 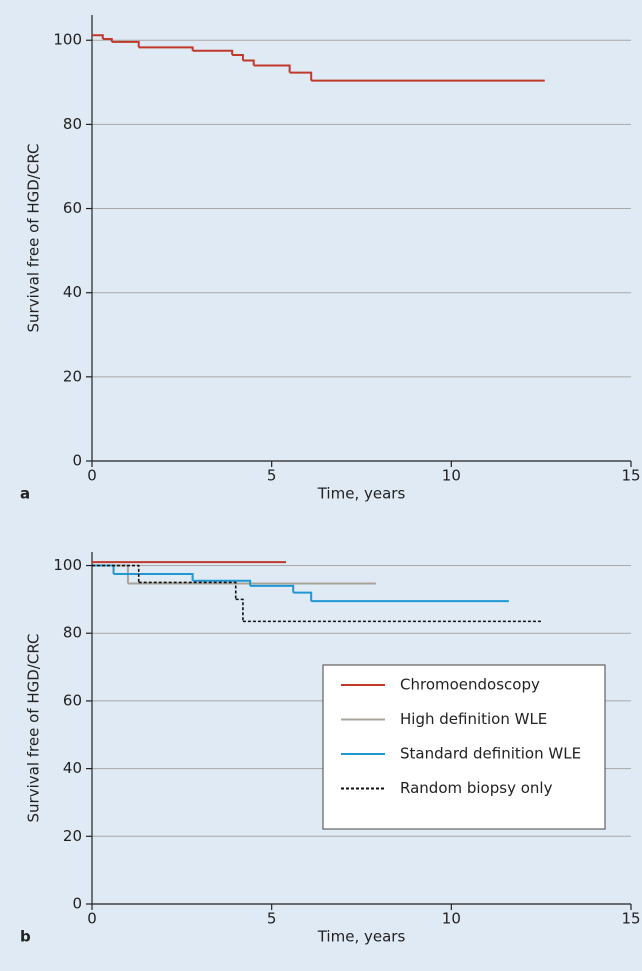 What do you see at coordinates (25, 937) in the screenshot?
I see `panel-label: b` at bounding box center [25, 937].